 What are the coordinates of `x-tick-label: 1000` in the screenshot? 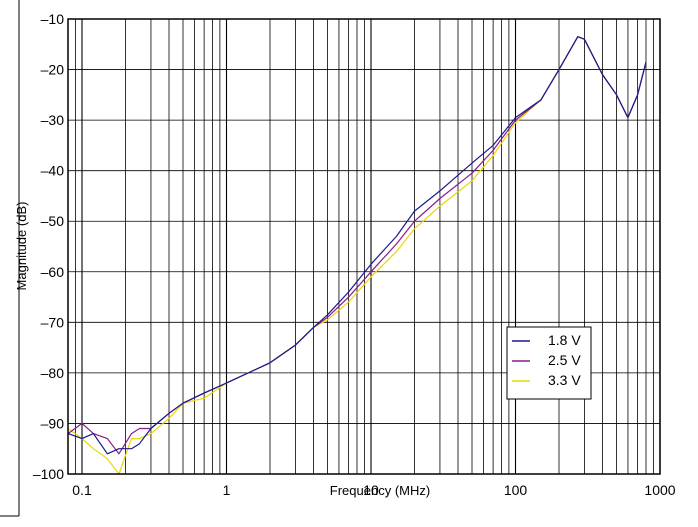 It's located at (659, 490).